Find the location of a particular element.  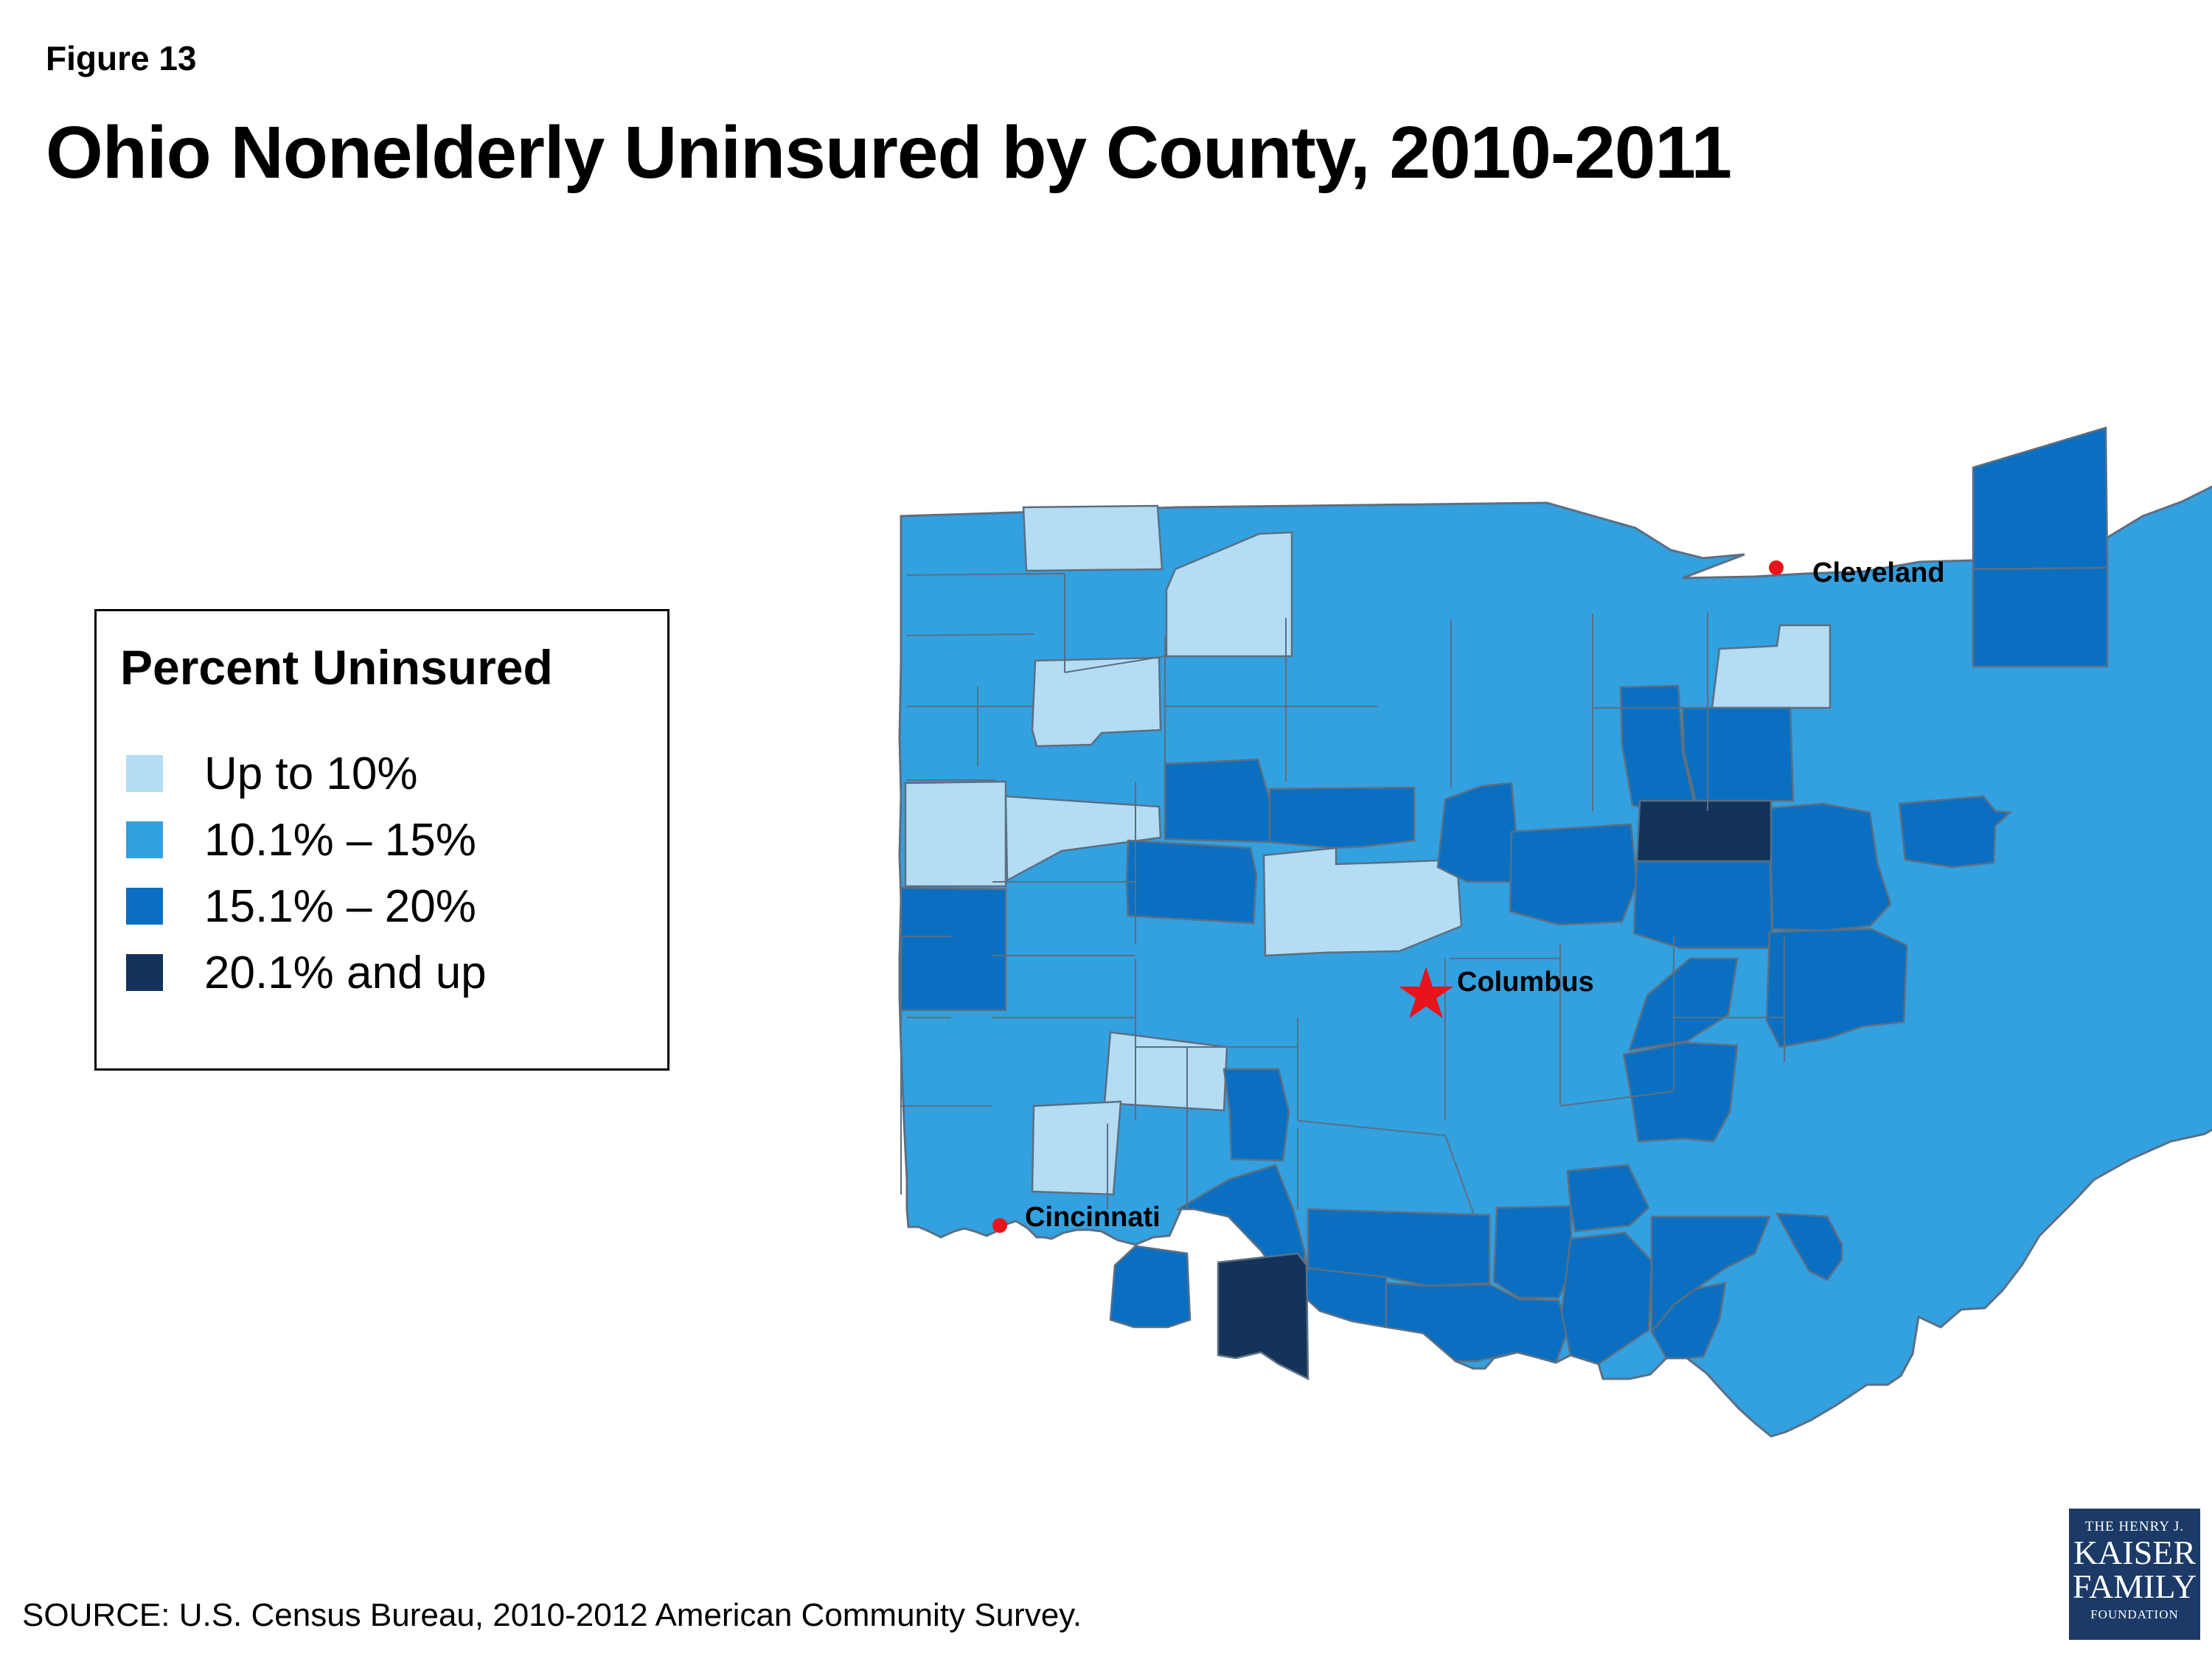

legend-item-20-up: 20.1% and up is located at coordinates (306, 972).